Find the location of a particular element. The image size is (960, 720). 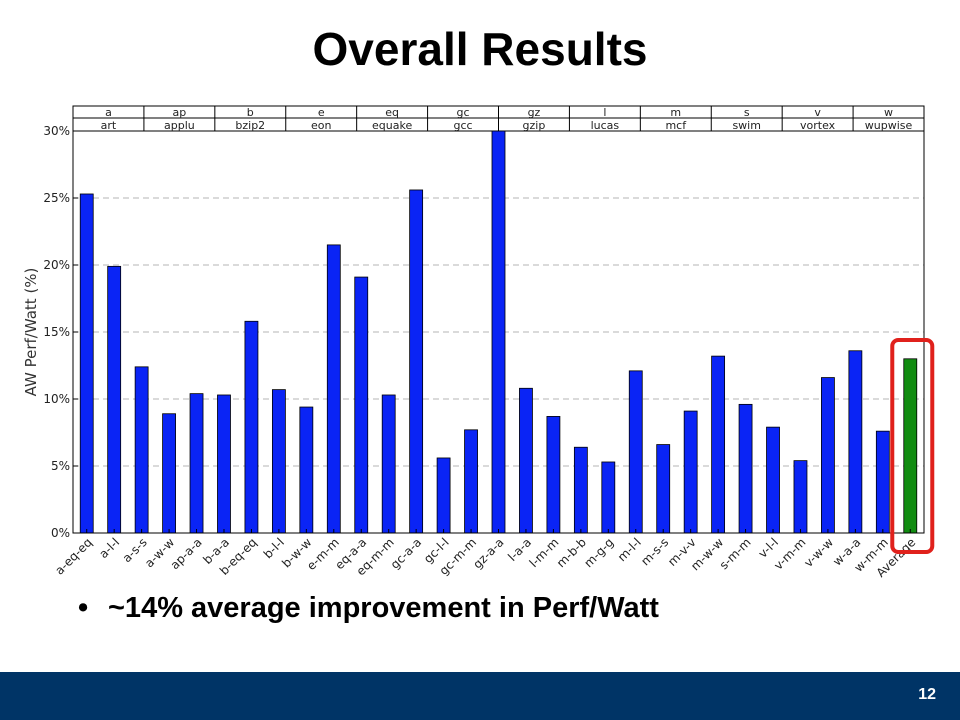

y-tick-labels: 0% 5% 10% 15% 20% 25% 30% is located at coordinates (56, 332).